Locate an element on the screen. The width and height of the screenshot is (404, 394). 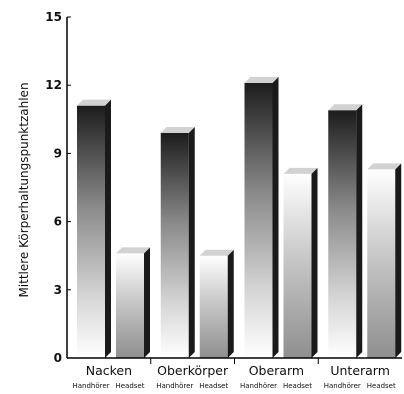
y-tick-label: 15 is located at coordinates (53, 17).